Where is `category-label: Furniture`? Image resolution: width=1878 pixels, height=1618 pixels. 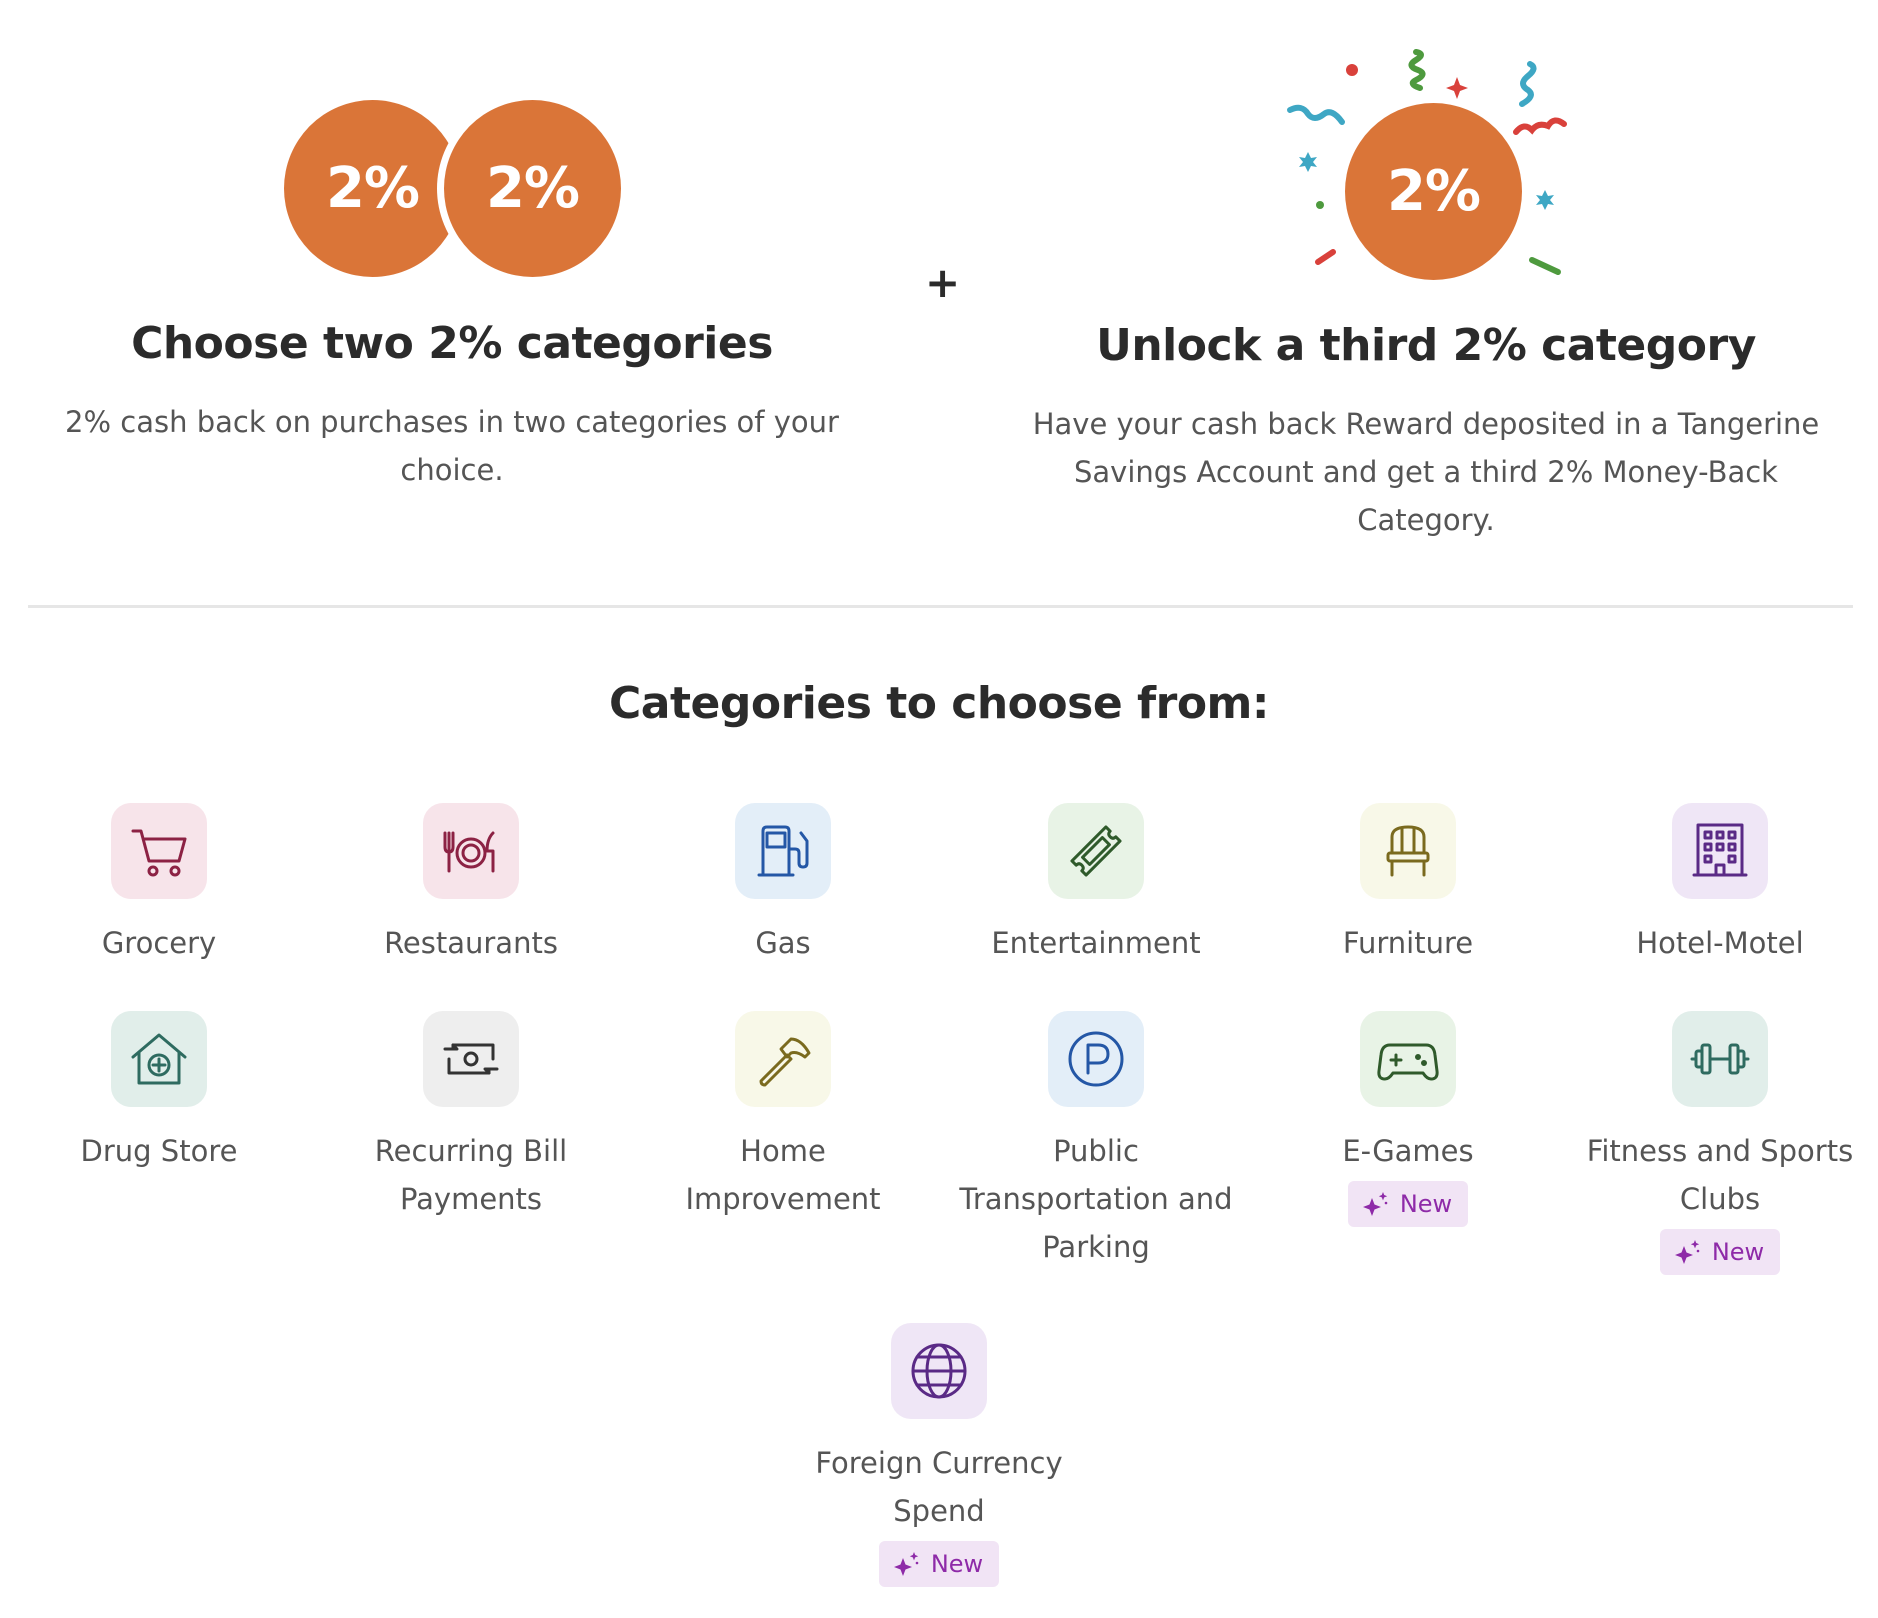 category-label: Furniture is located at coordinates (1408, 943).